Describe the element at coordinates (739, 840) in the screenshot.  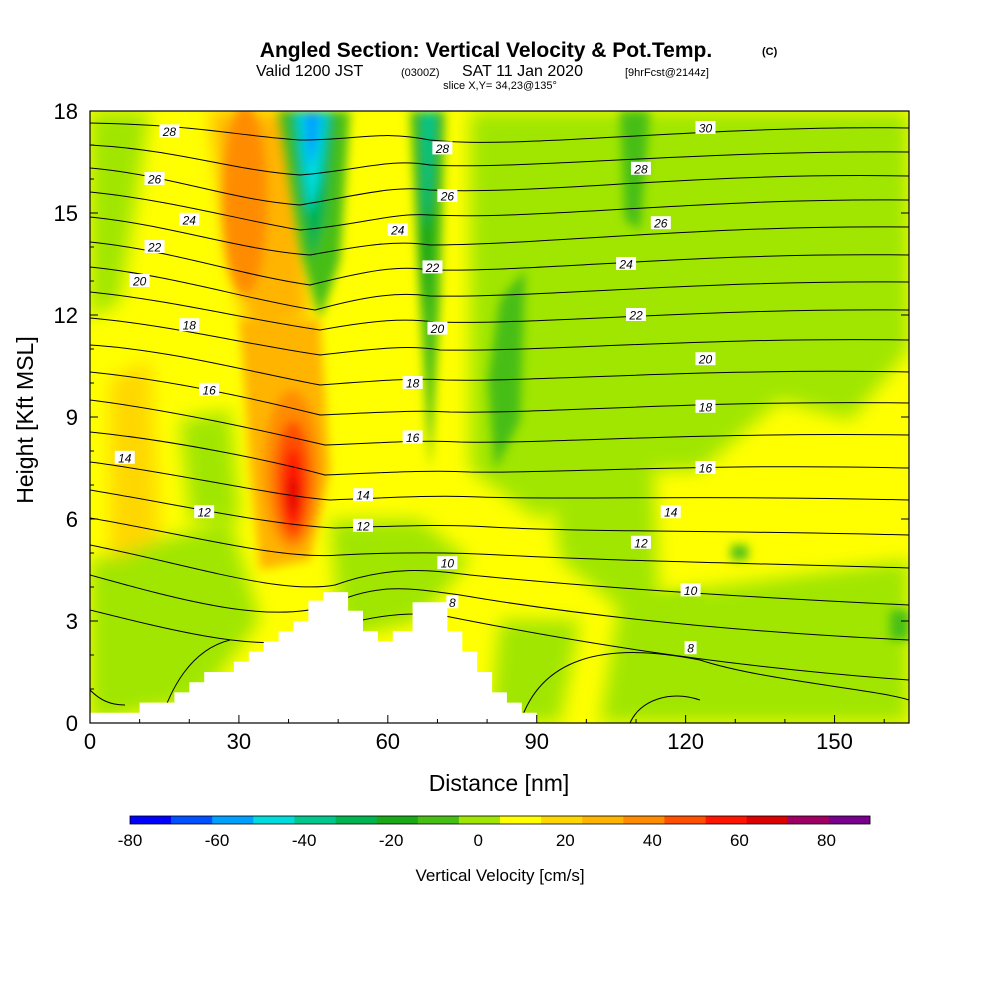
I see `colorbar-tick-label: 60` at that location.